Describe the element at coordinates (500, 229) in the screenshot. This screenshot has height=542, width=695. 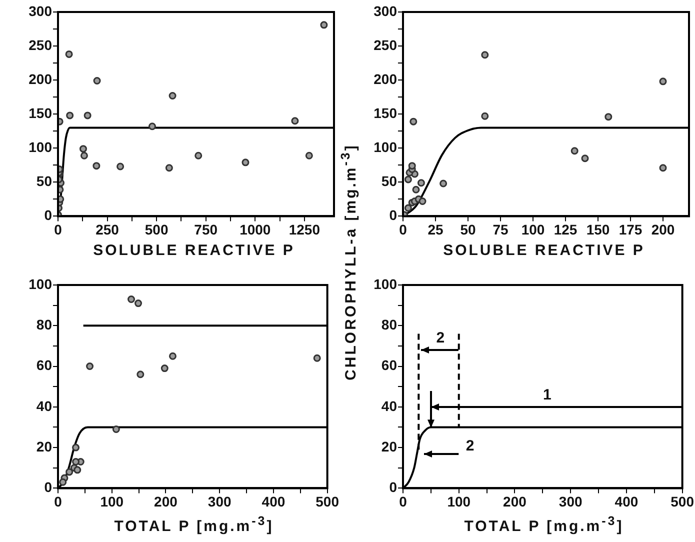
I see `x-tick-label: 75` at that location.